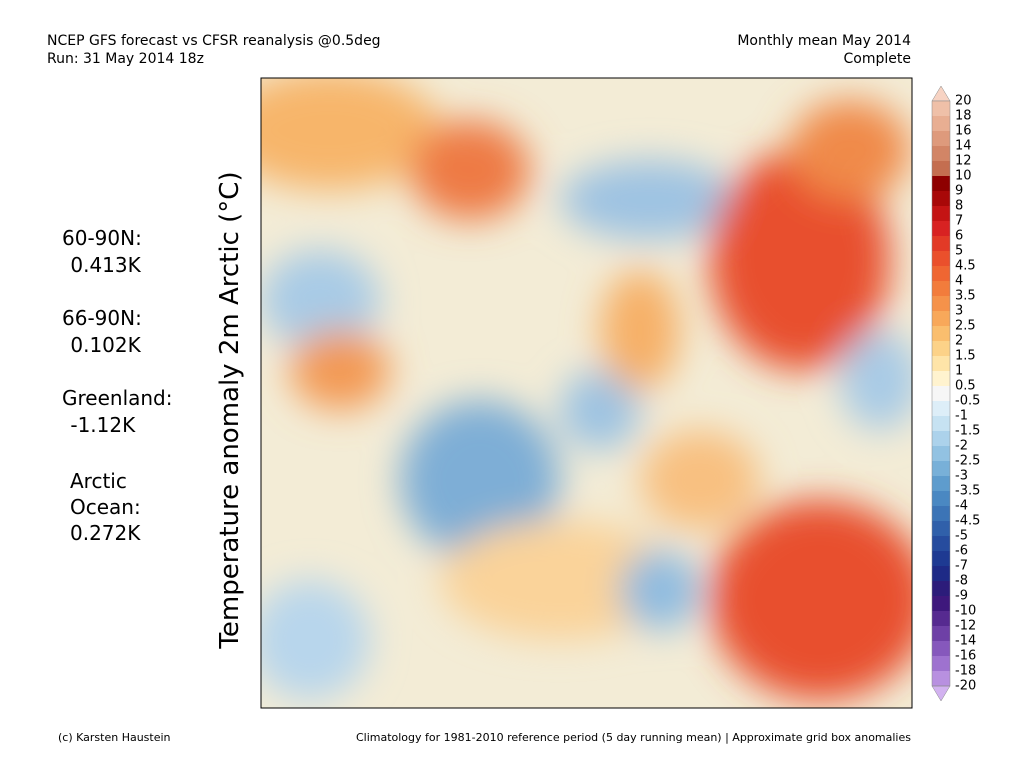  What do you see at coordinates (961, 596) in the screenshot?
I see `colorbar-label: -9` at bounding box center [961, 596].